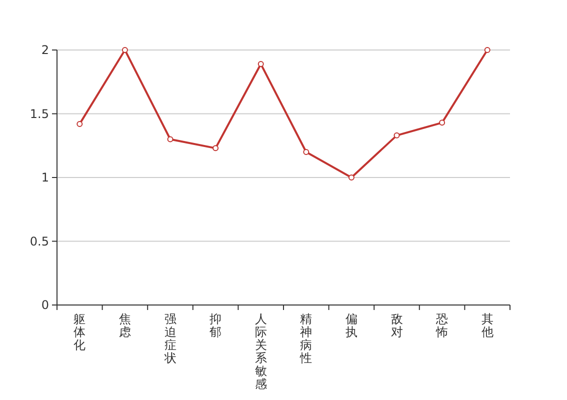  Describe the element at coordinates (441, 325) in the screenshot. I see `x-tick-label: 恐怖` at that location.